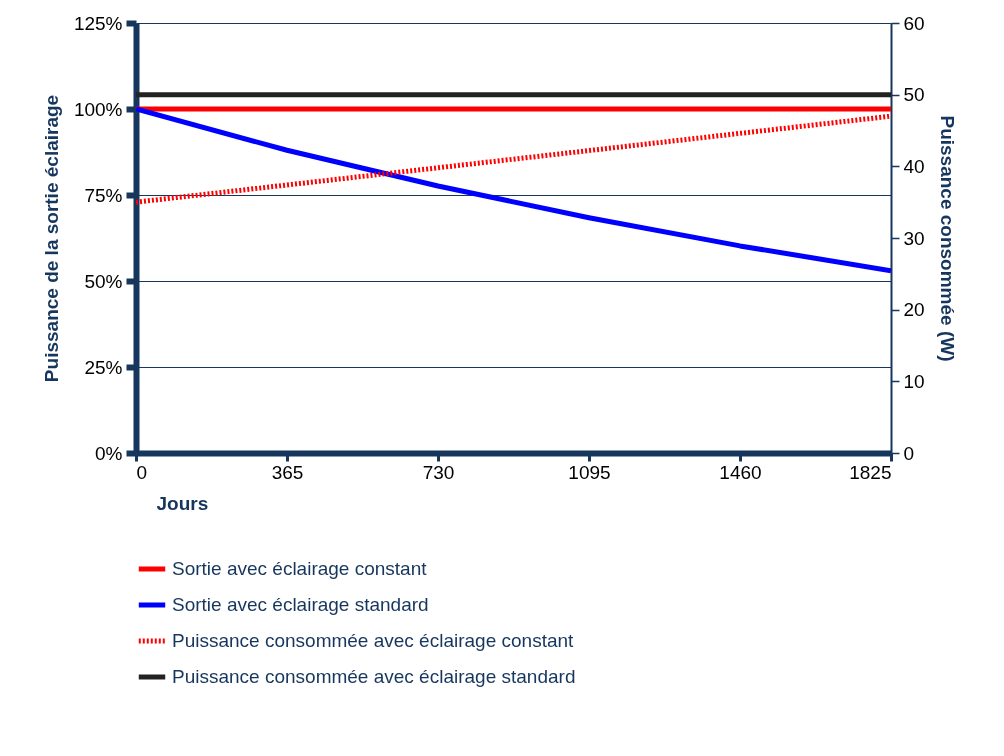 This screenshot has width=1004, height=756. Describe the element at coordinates (914, 238) in the screenshot. I see `y2-tick-label: 30` at that location.